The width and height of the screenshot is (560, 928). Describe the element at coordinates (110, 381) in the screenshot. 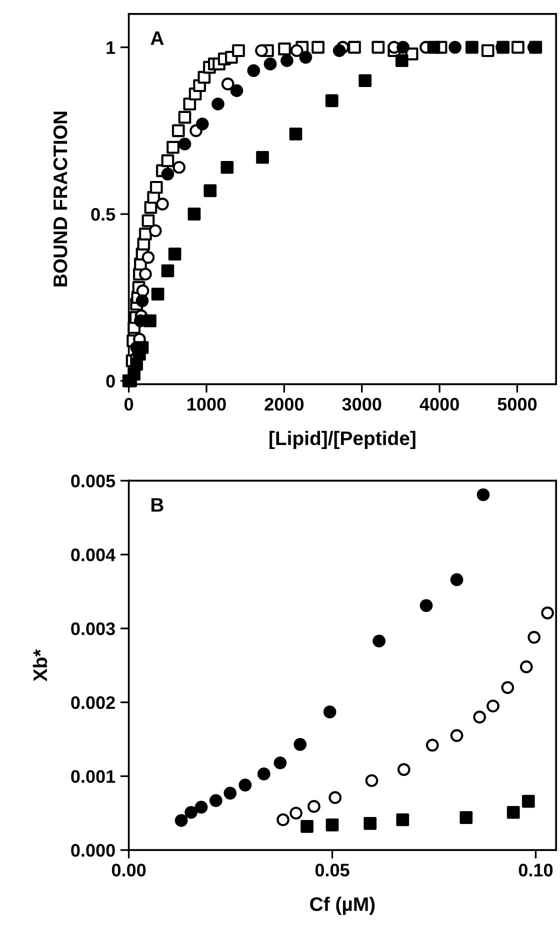

I see `y-tick-label: 0` at that location.